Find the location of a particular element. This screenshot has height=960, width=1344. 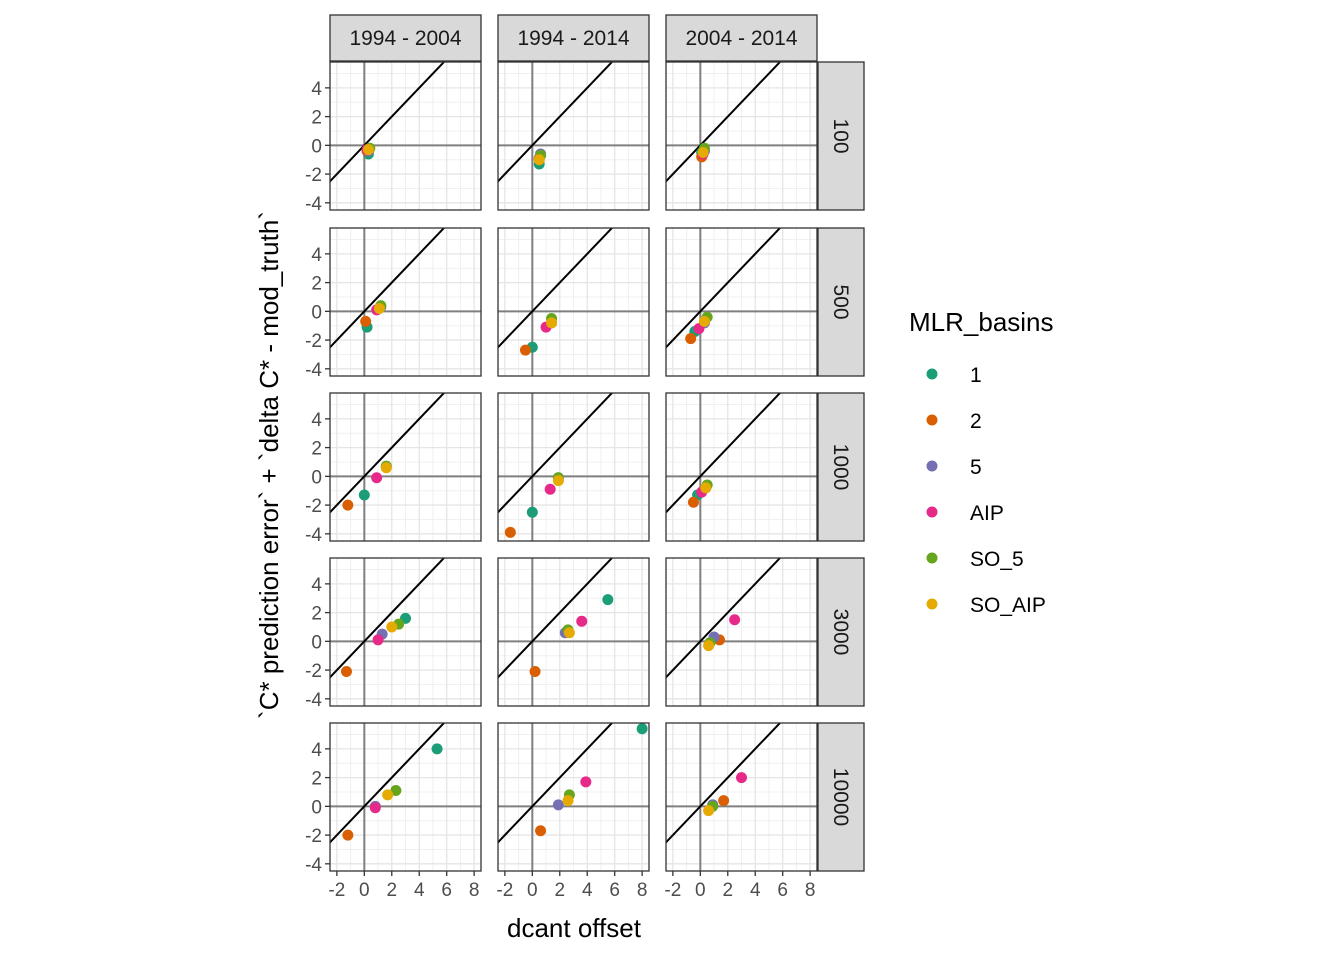

legend-label-5: 5 is located at coordinates (976, 467).